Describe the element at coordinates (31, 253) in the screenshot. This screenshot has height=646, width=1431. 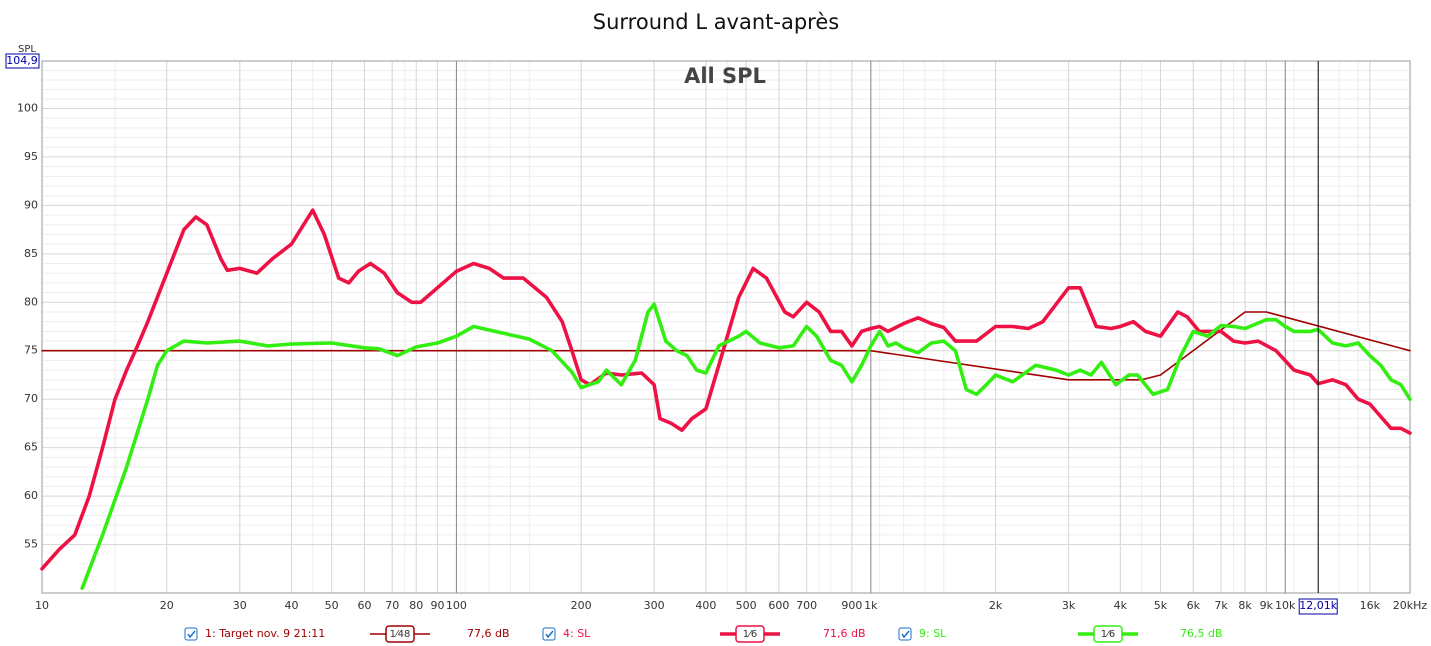
I see `y-tick-label: 85` at that location.